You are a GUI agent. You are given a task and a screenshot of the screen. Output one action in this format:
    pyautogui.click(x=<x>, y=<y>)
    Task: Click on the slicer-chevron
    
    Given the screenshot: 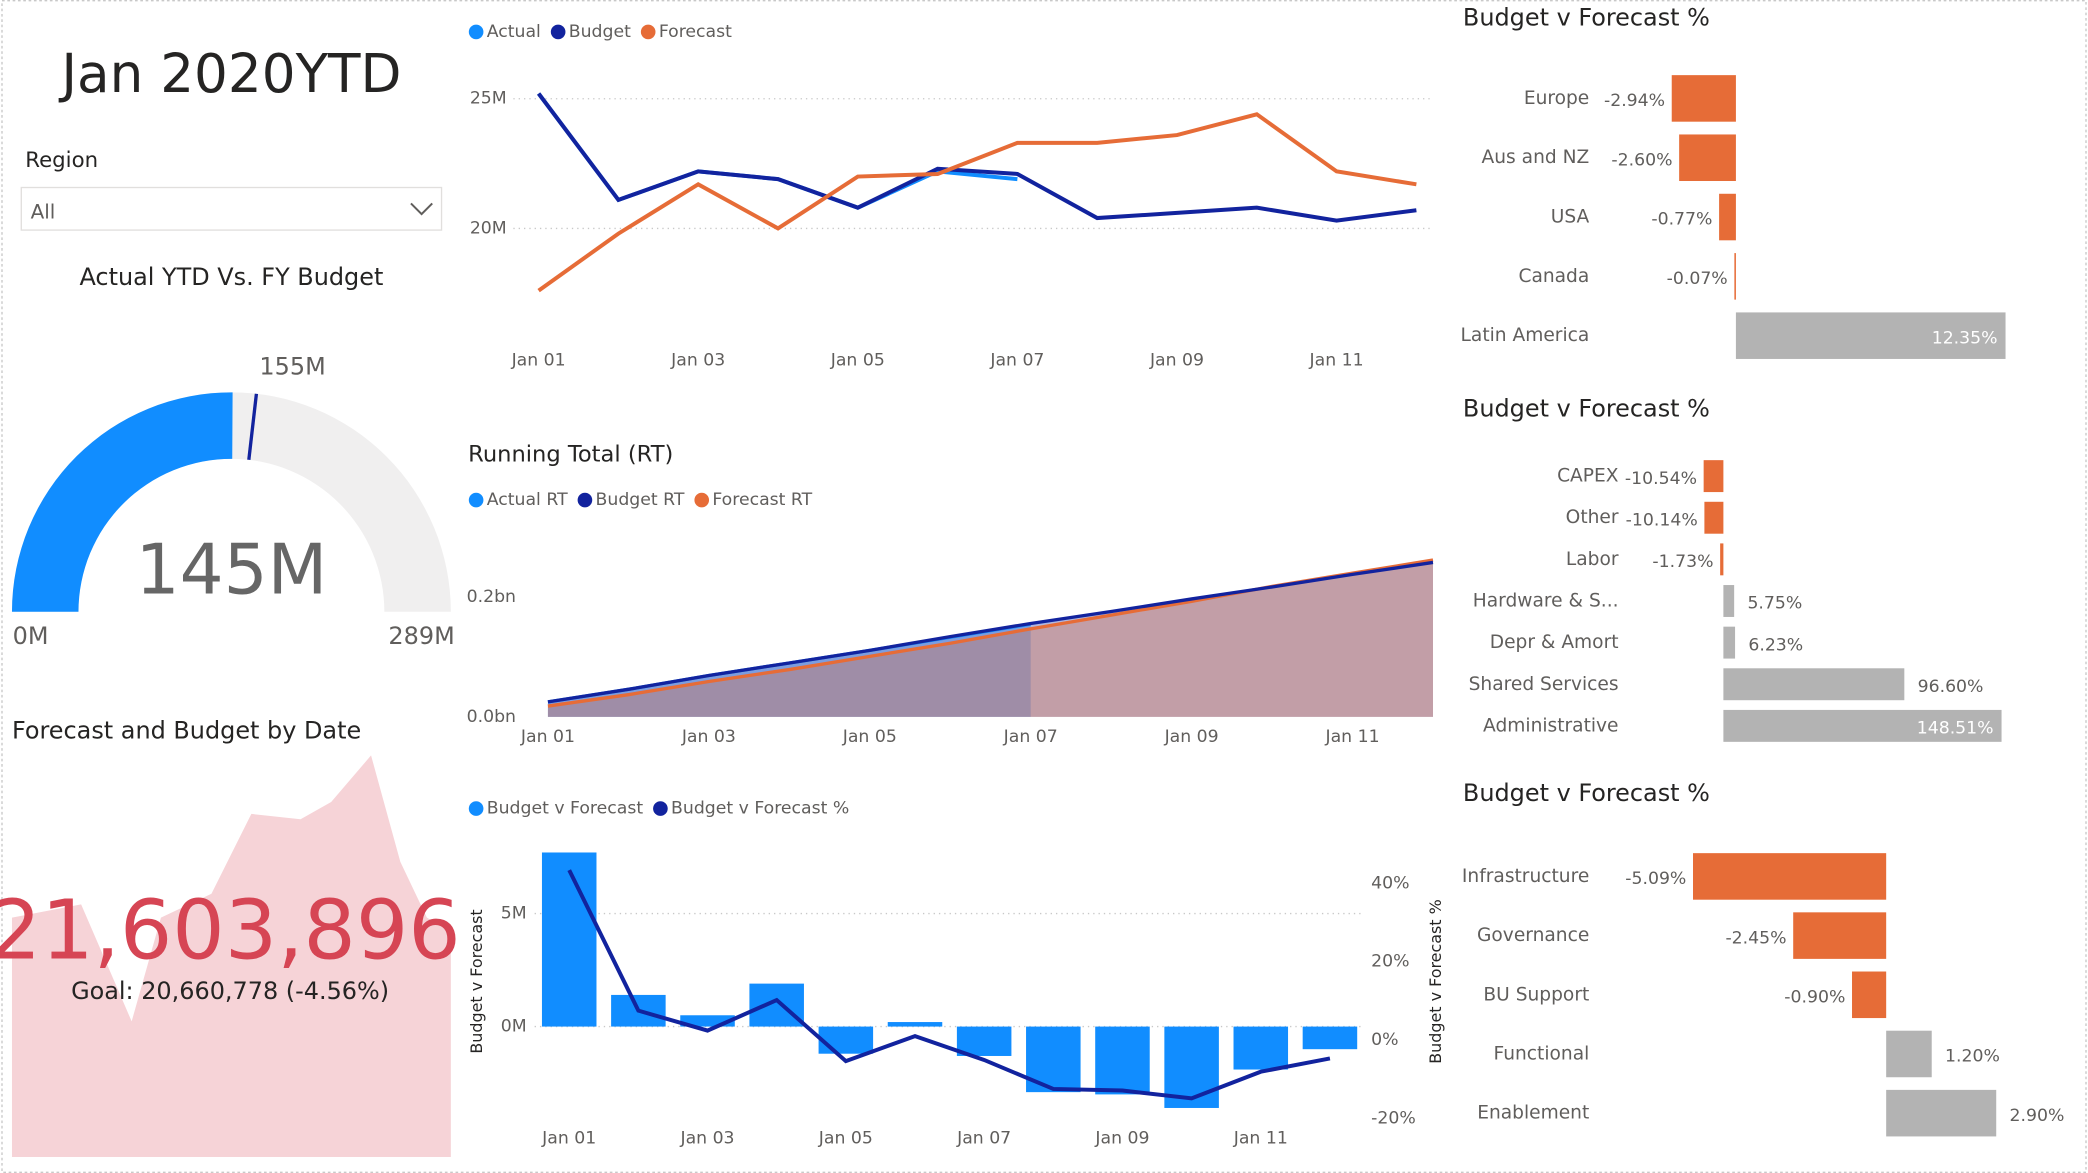 What is the action you would take?
    pyautogui.click(x=421, y=209)
    